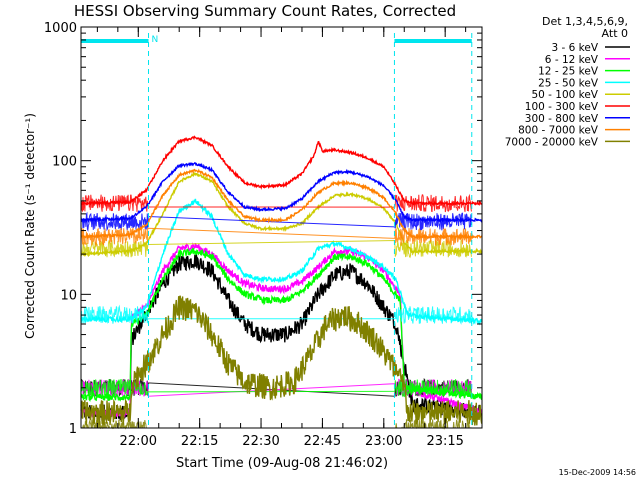 The height and width of the screenshot is (480, 640). I want to click on x-tick-label-5: 23:15, so click(444, 441).